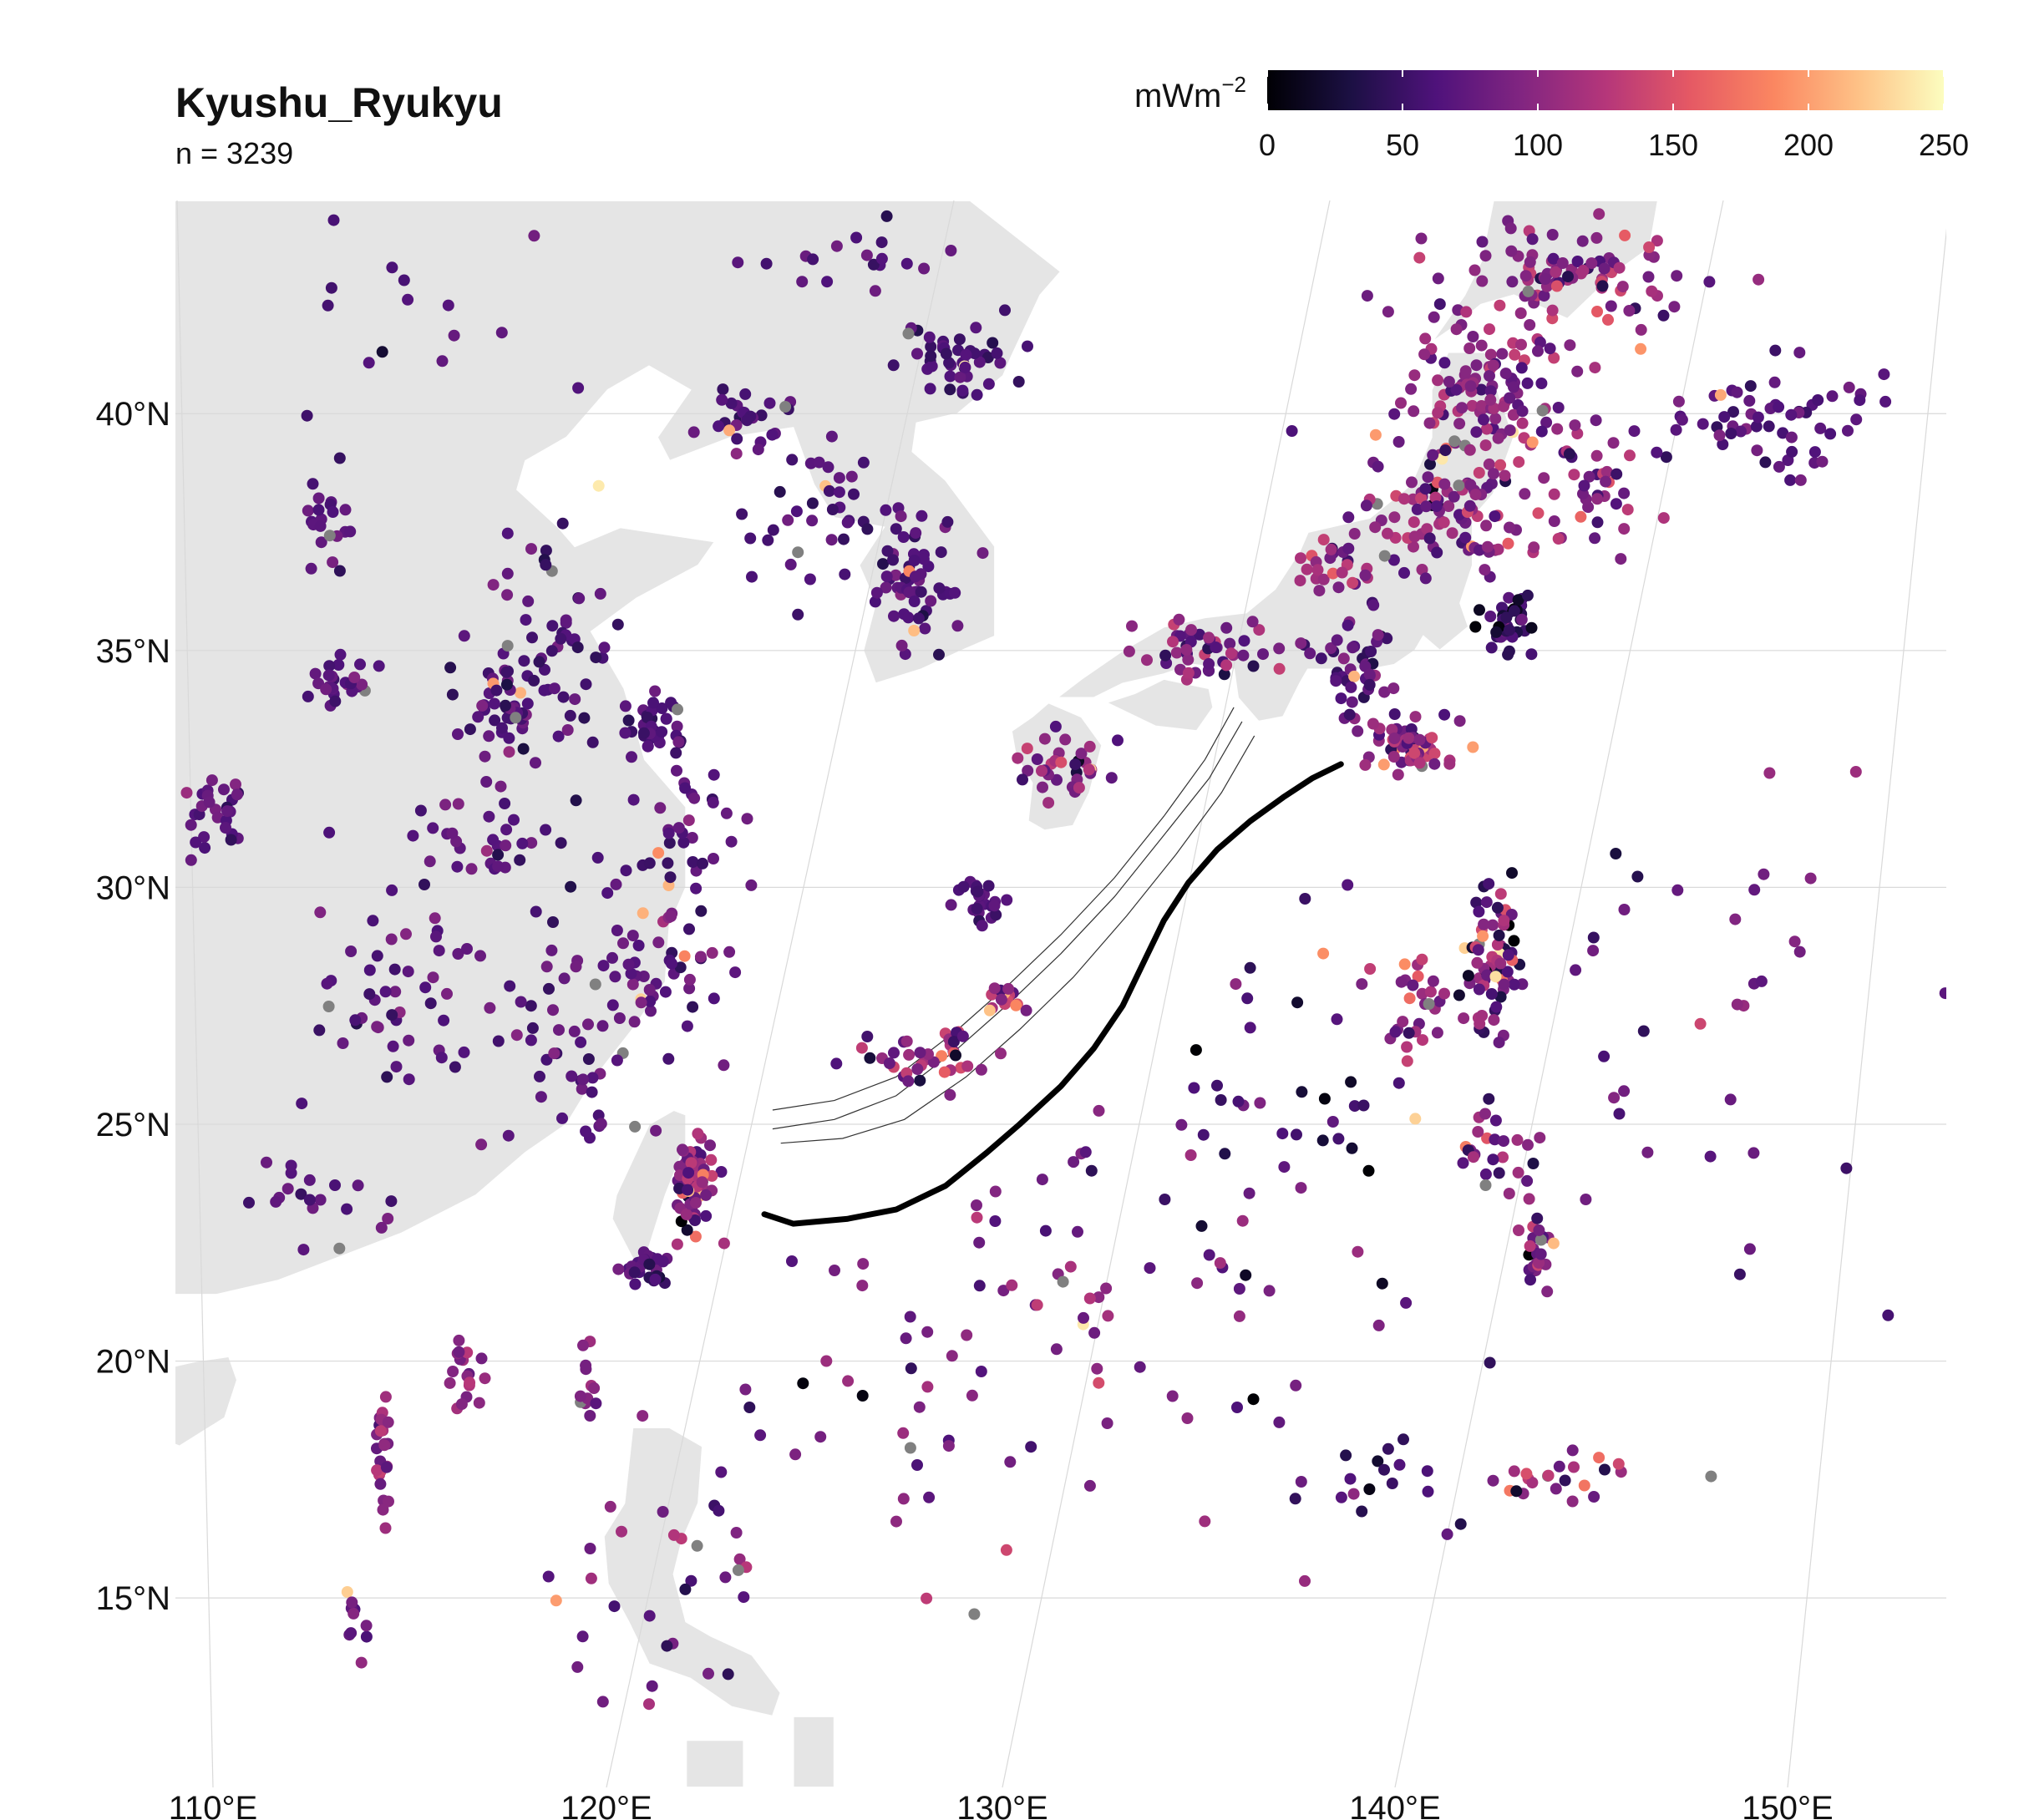 Image resolution: width=2029 pixels, height=1820 pixels. Describe the element at coordinates (606, 1805) in the screenshot. I see `longitude-tick-label: 120°E` at that location.